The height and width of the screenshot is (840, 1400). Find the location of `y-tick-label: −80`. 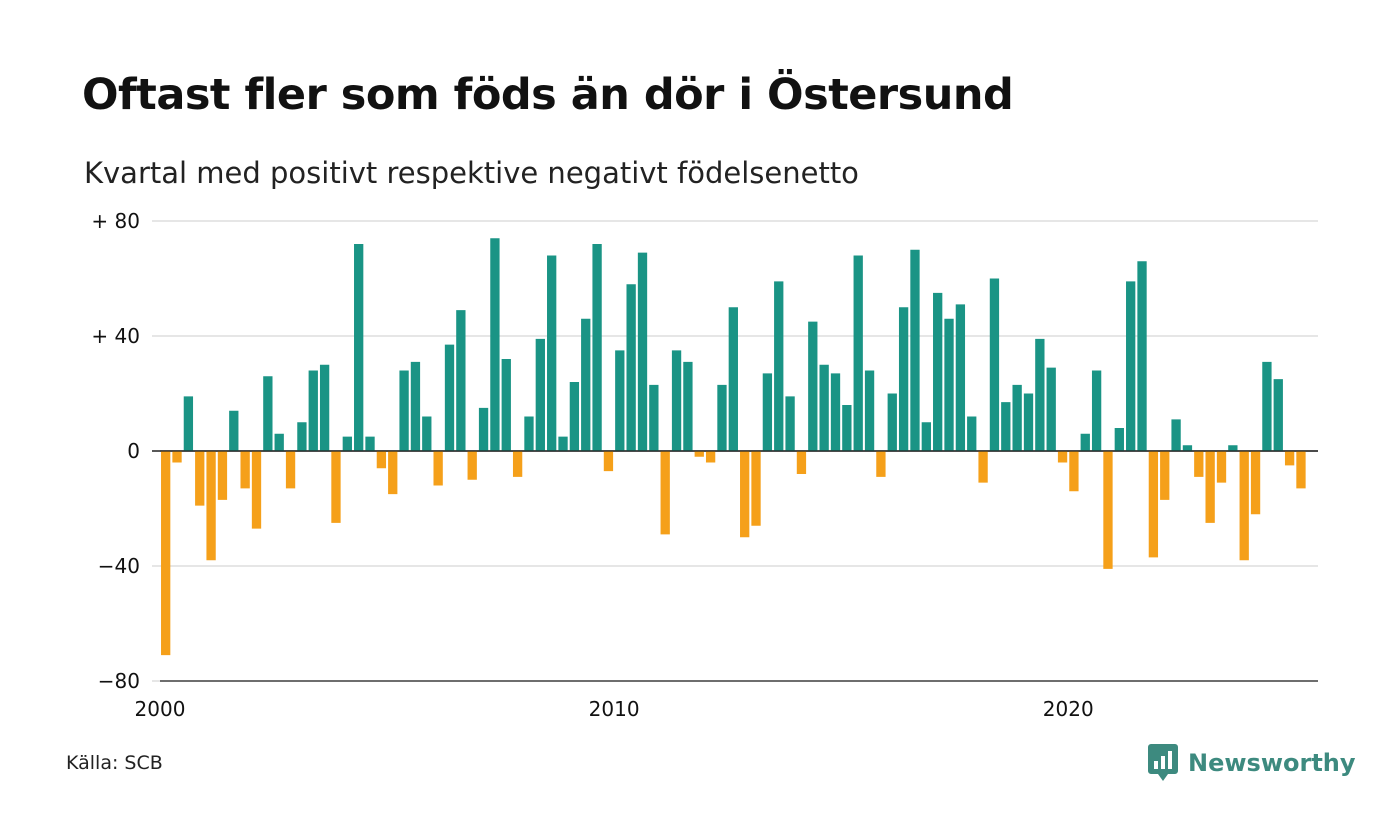

y-tick-label: −80 is located at coordinates (119, 681).